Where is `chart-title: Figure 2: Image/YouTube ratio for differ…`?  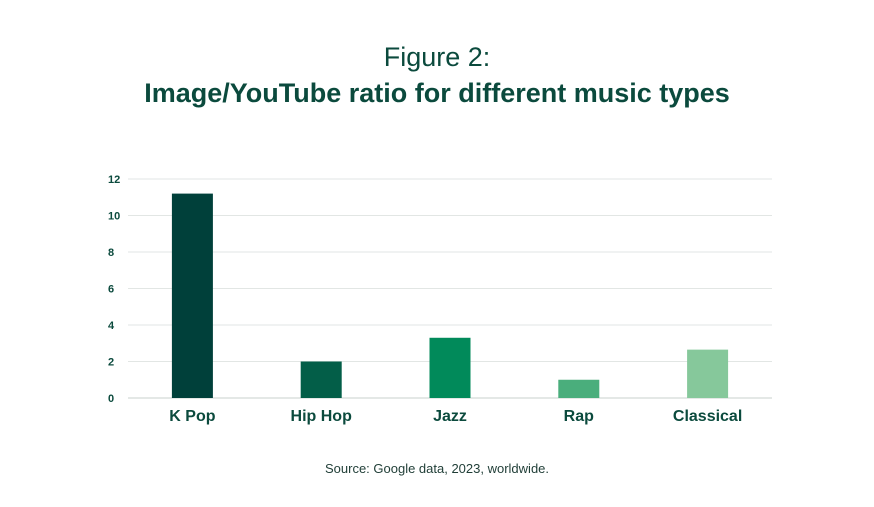
chart-title: Figure 2: Image/YouTube ratio for differ… is located at coordinates (437, 76).